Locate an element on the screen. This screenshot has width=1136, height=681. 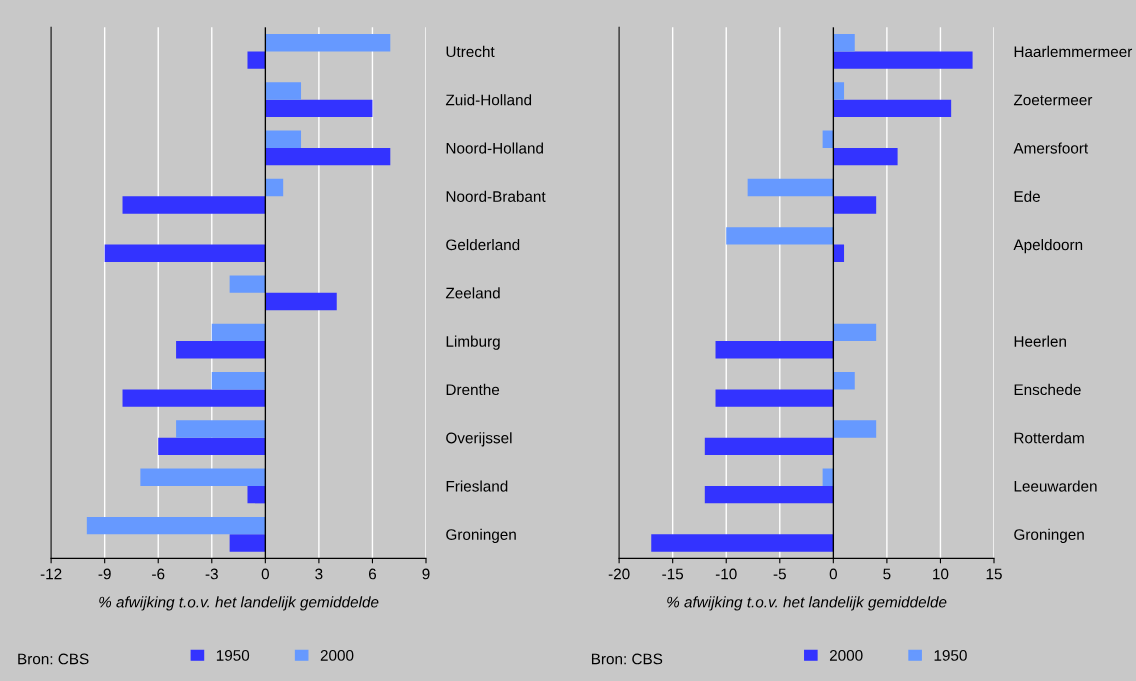
x-tick-label: -5 is located at coordinates (779, 574).